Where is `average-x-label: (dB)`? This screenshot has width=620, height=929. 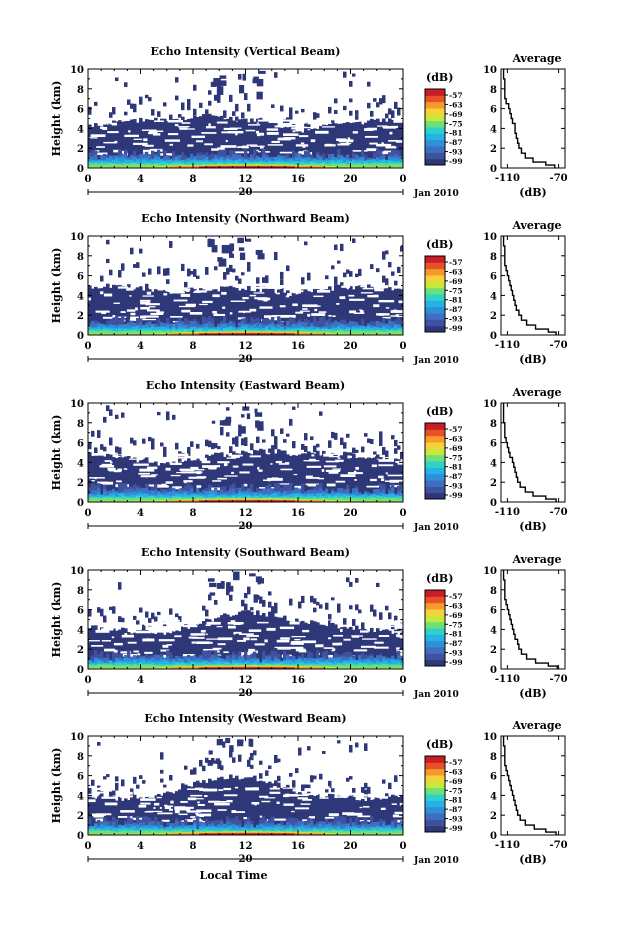 average-x-label: (dB) is located at coordinates (532, 192).